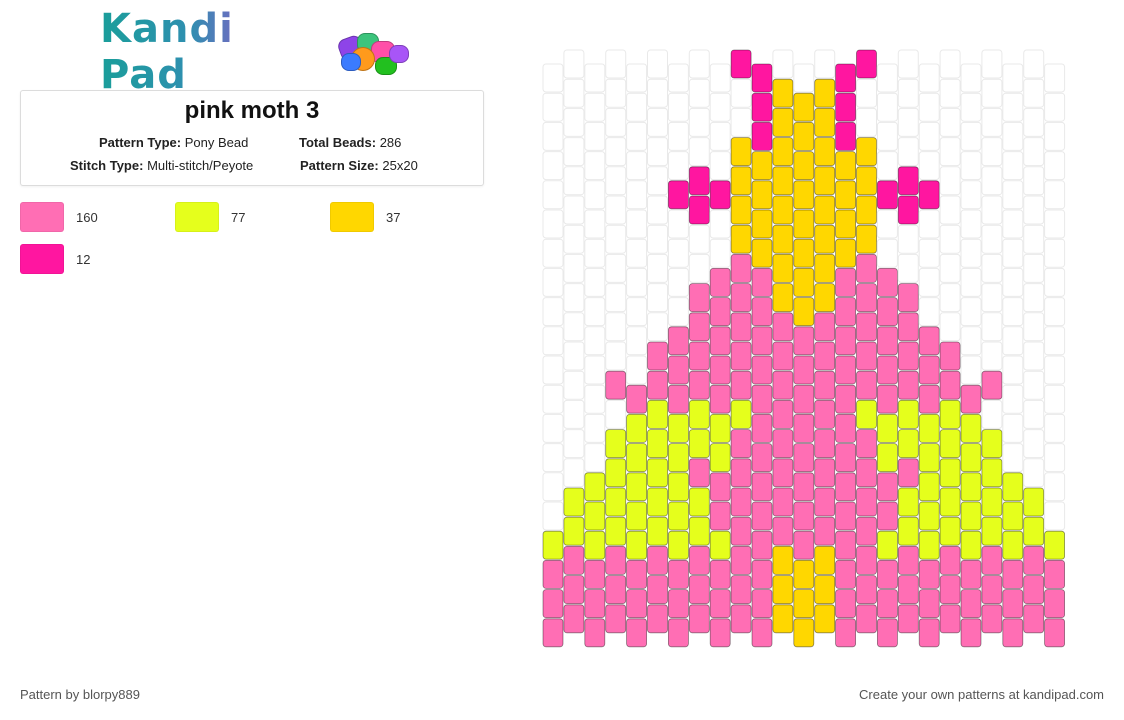 The width and height of the screenshot is (1124, 720). Describe the element at coordinates (59, 217) in the screenshot. I see `color-swatch: 160` at that location.